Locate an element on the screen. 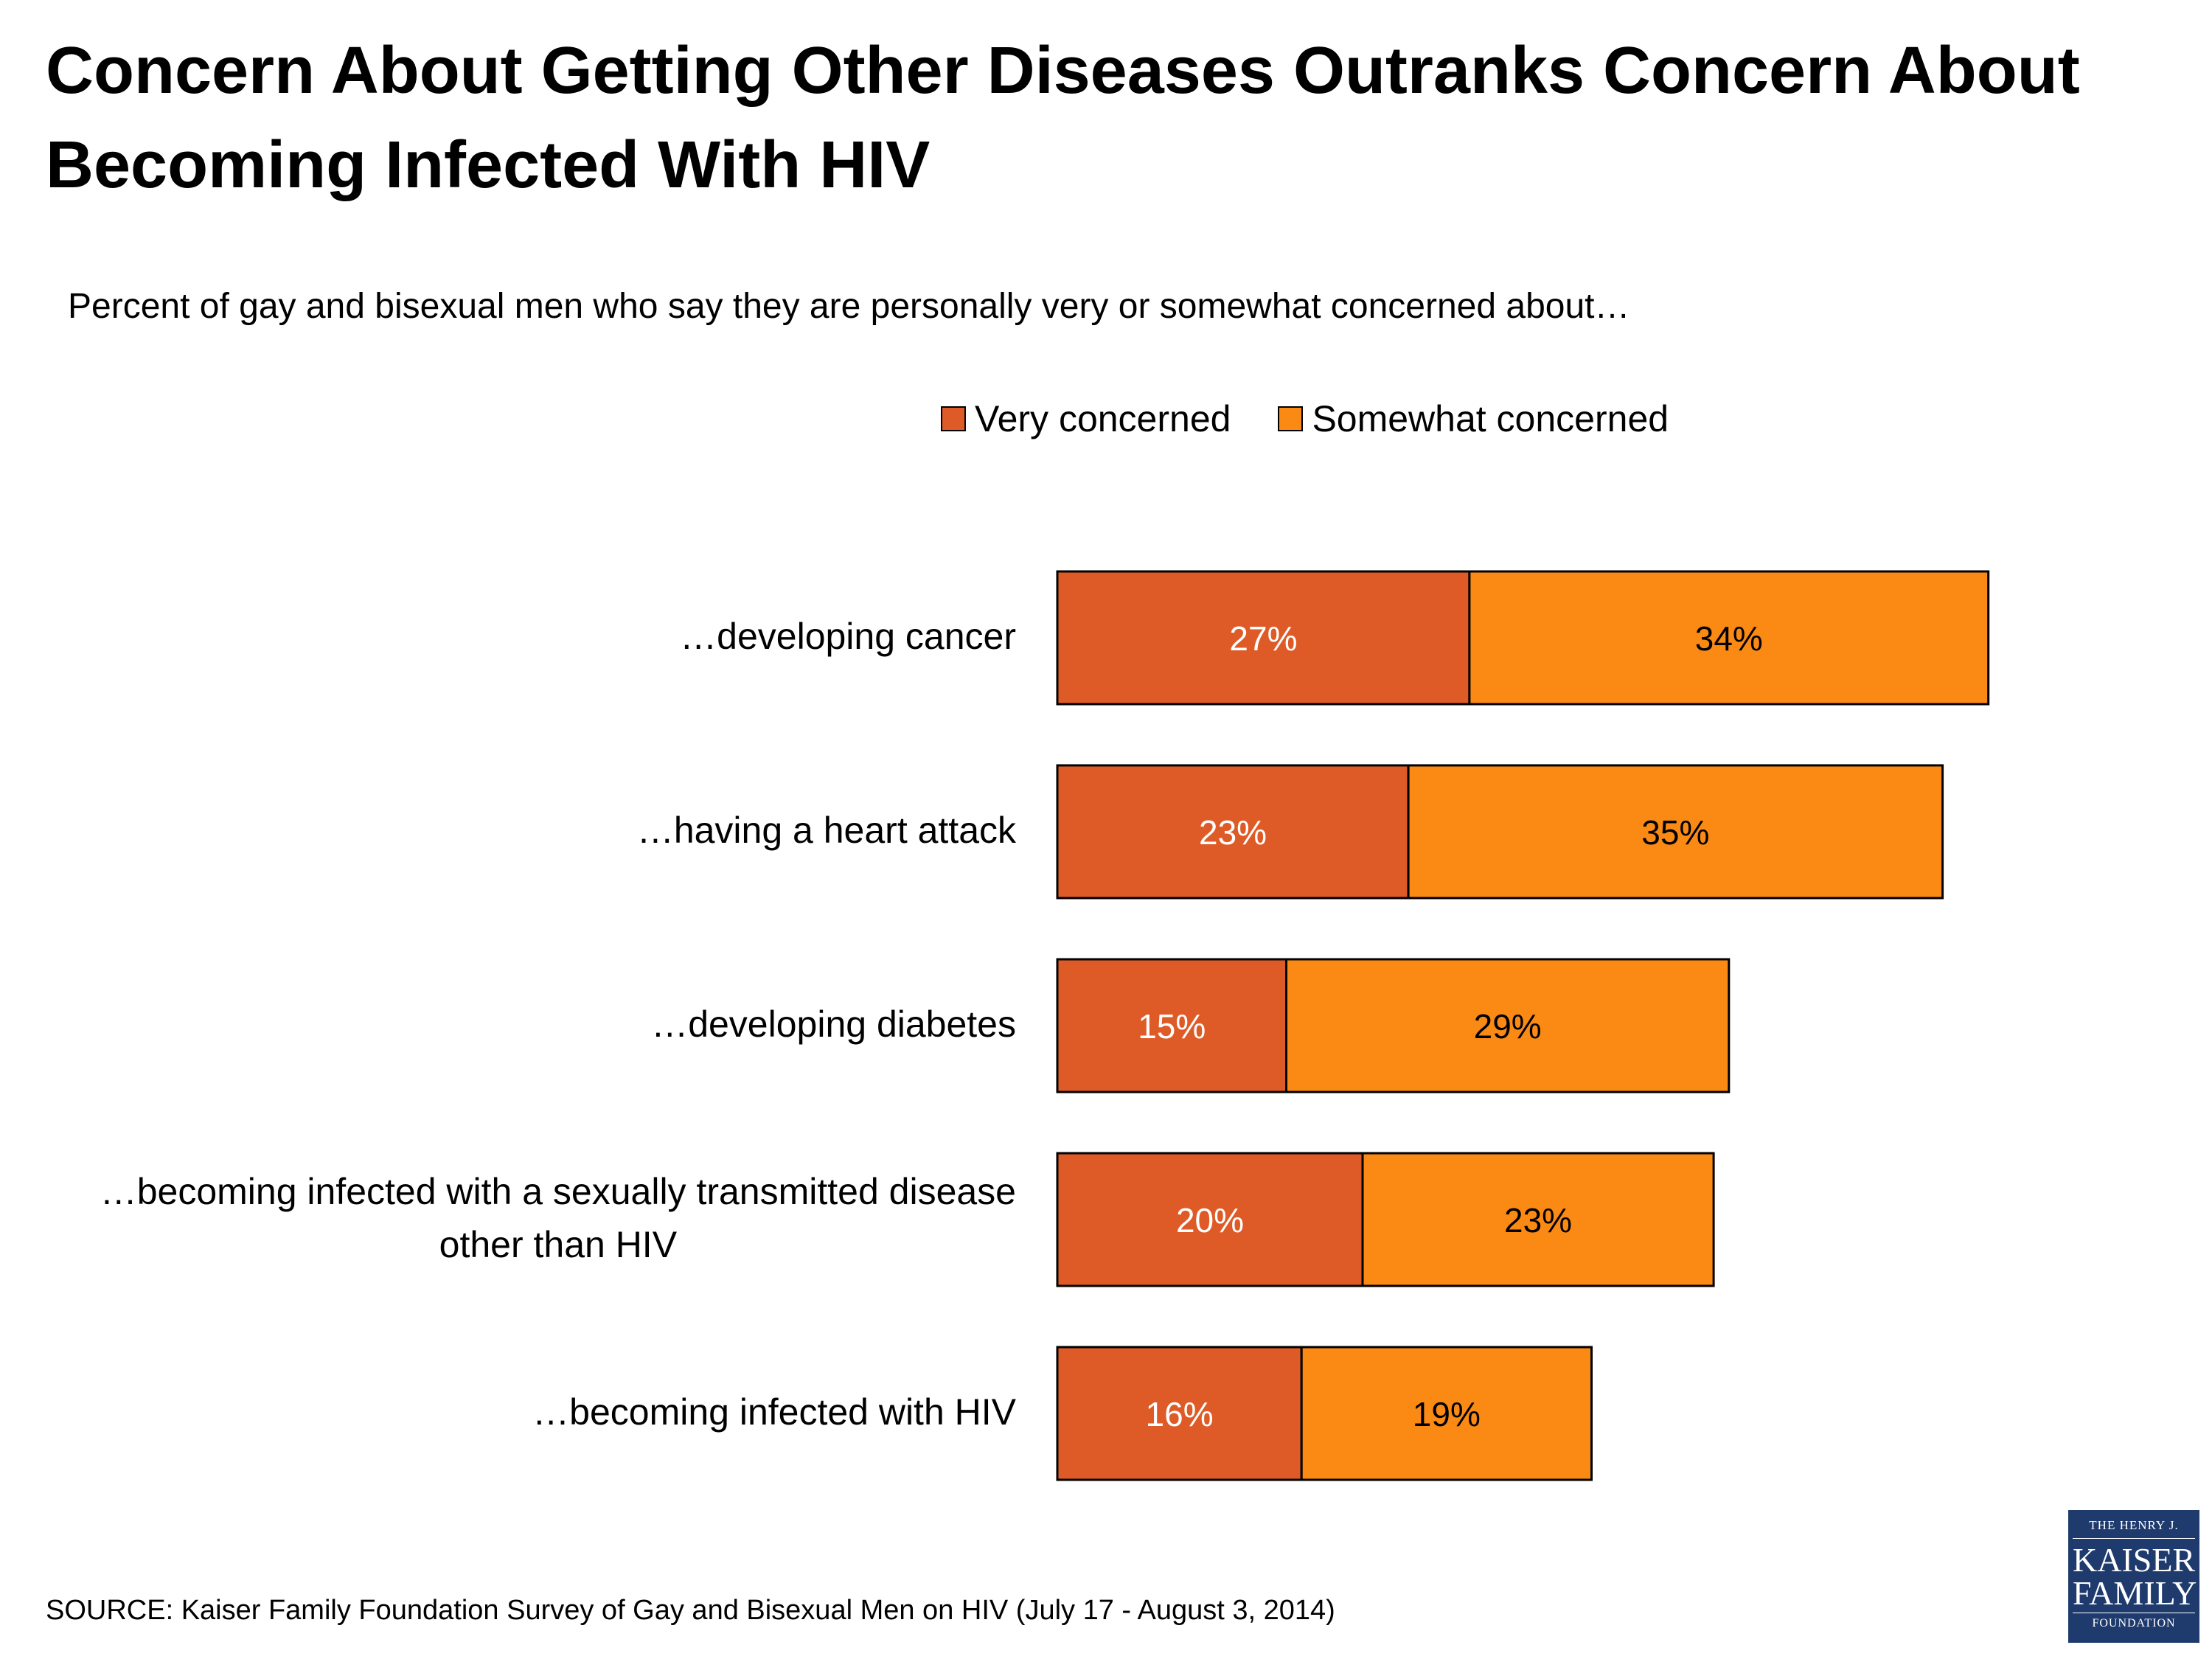 This screenshot has width=2212, height=1659. data-label-somewhat-3: 23% is located at coordinates (1538, 1220).